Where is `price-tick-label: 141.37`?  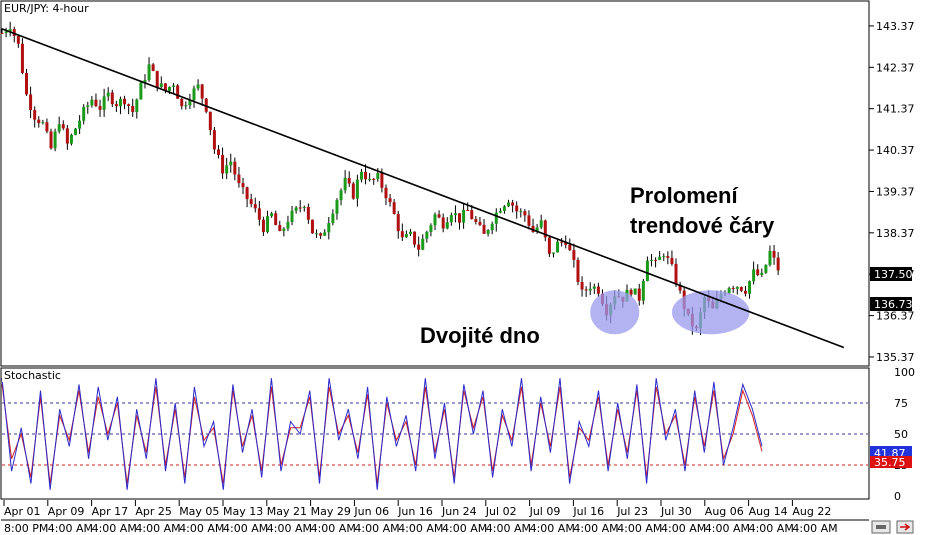
price-tick-label: 141.37 is located at coordinates (895, 109).